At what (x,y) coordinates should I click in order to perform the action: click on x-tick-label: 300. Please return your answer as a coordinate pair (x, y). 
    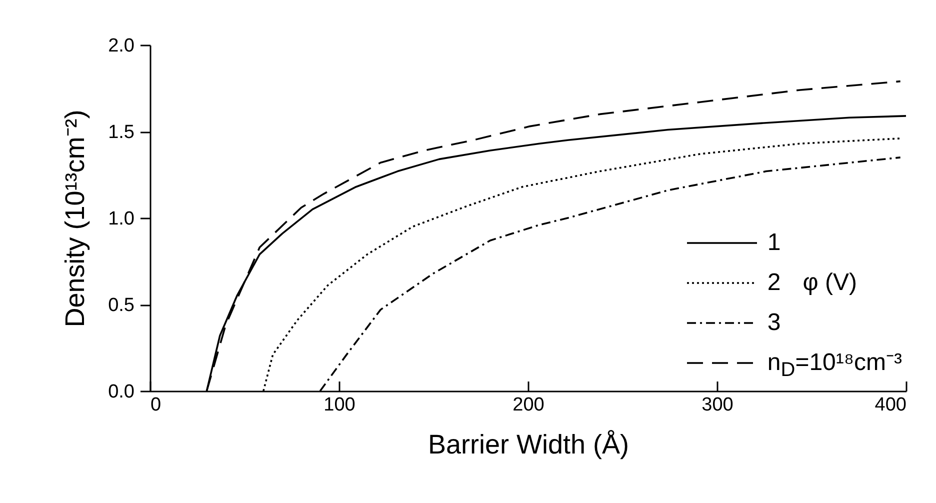
    Looking at the image, I should click on (718, 405).